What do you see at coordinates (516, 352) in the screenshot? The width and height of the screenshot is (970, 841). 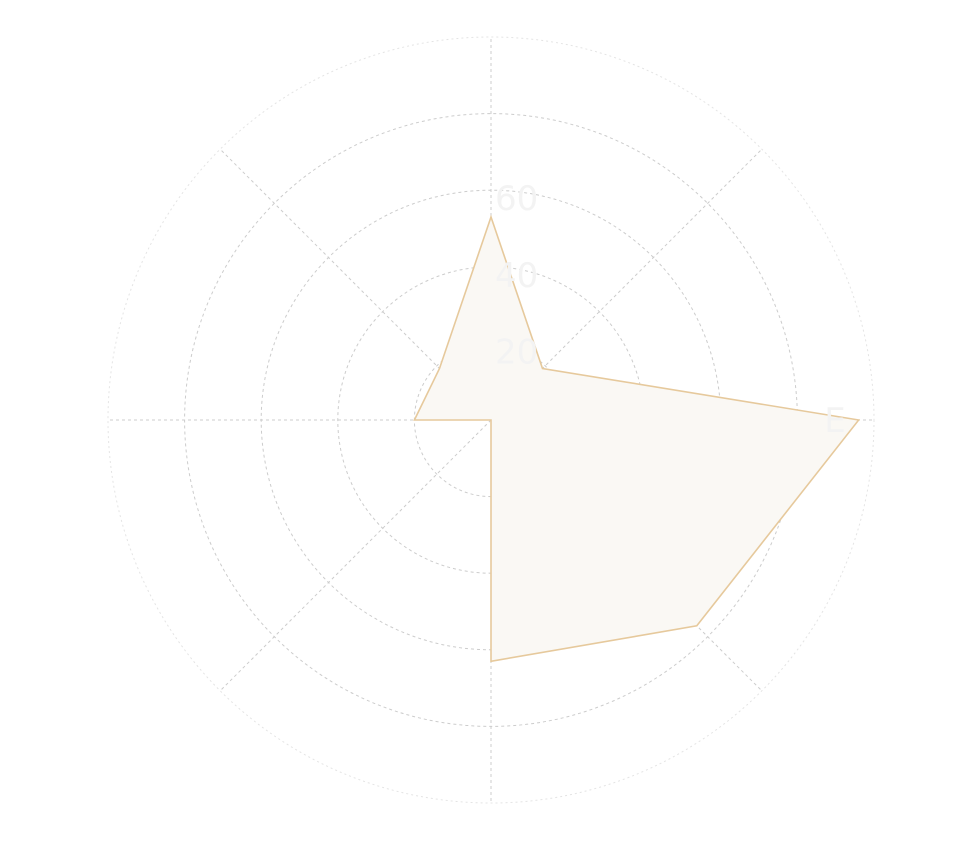 I see `radial-tick-label-20: 20` at bounding box center [516, 352].